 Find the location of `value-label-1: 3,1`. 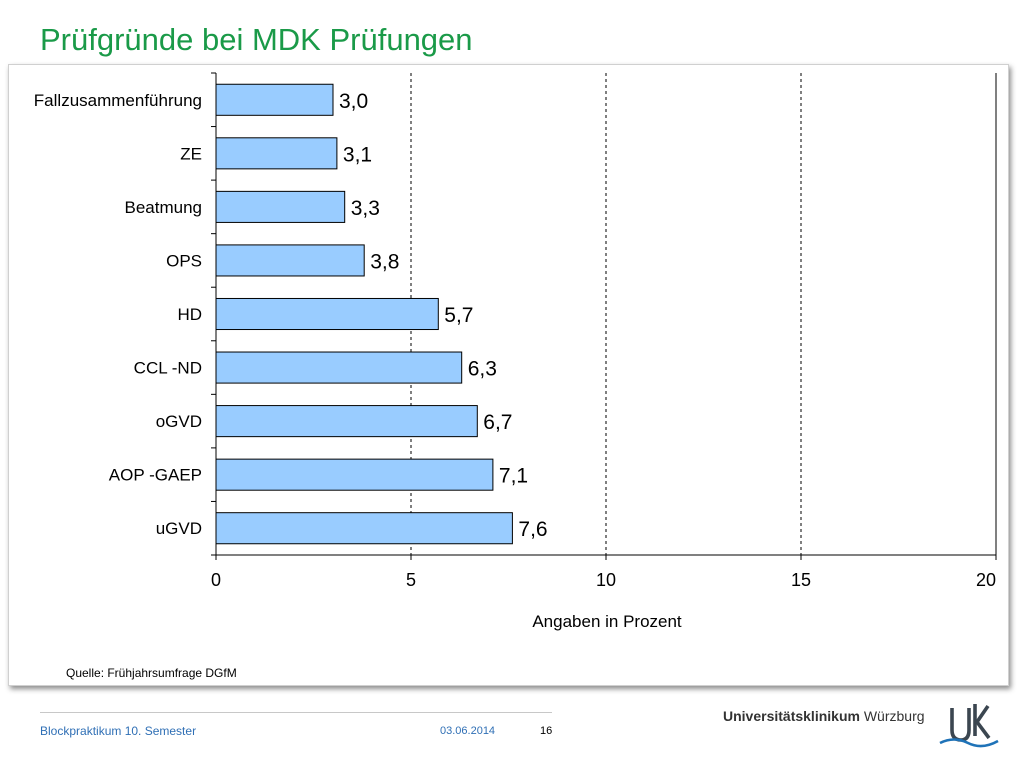

value-label-1: 3,1 is located at coordinates (357, 154).